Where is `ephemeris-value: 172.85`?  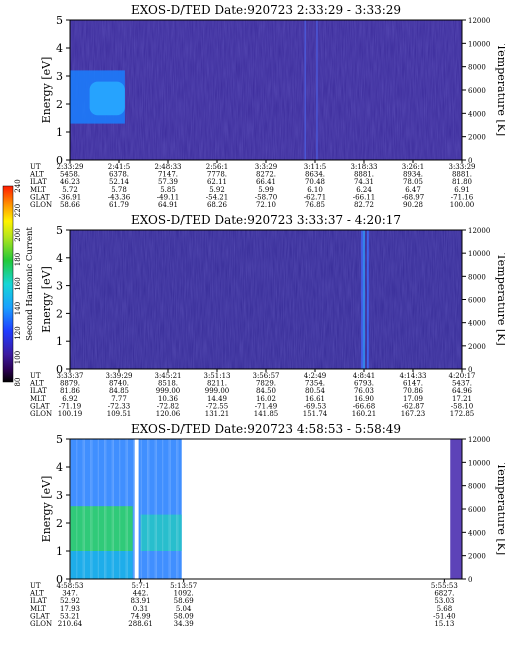 ephemeris-value: 172.85 is located at coordinates (462, 414).